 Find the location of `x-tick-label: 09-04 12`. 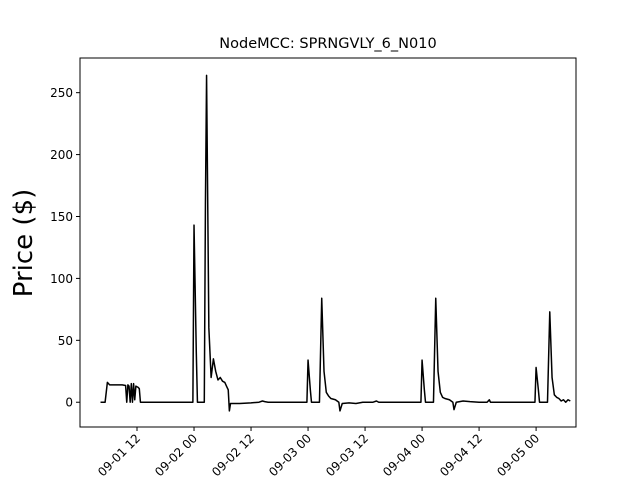

x-tick-label: 09-04 12 is located at coordinates (461, 455).